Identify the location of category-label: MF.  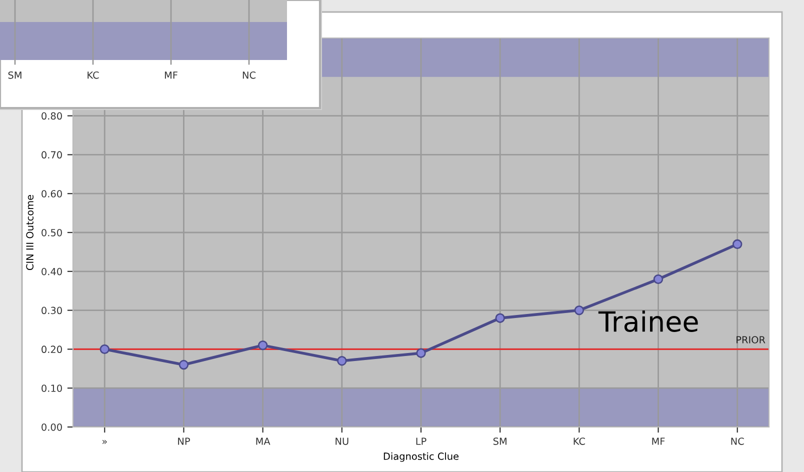
(171, 75).